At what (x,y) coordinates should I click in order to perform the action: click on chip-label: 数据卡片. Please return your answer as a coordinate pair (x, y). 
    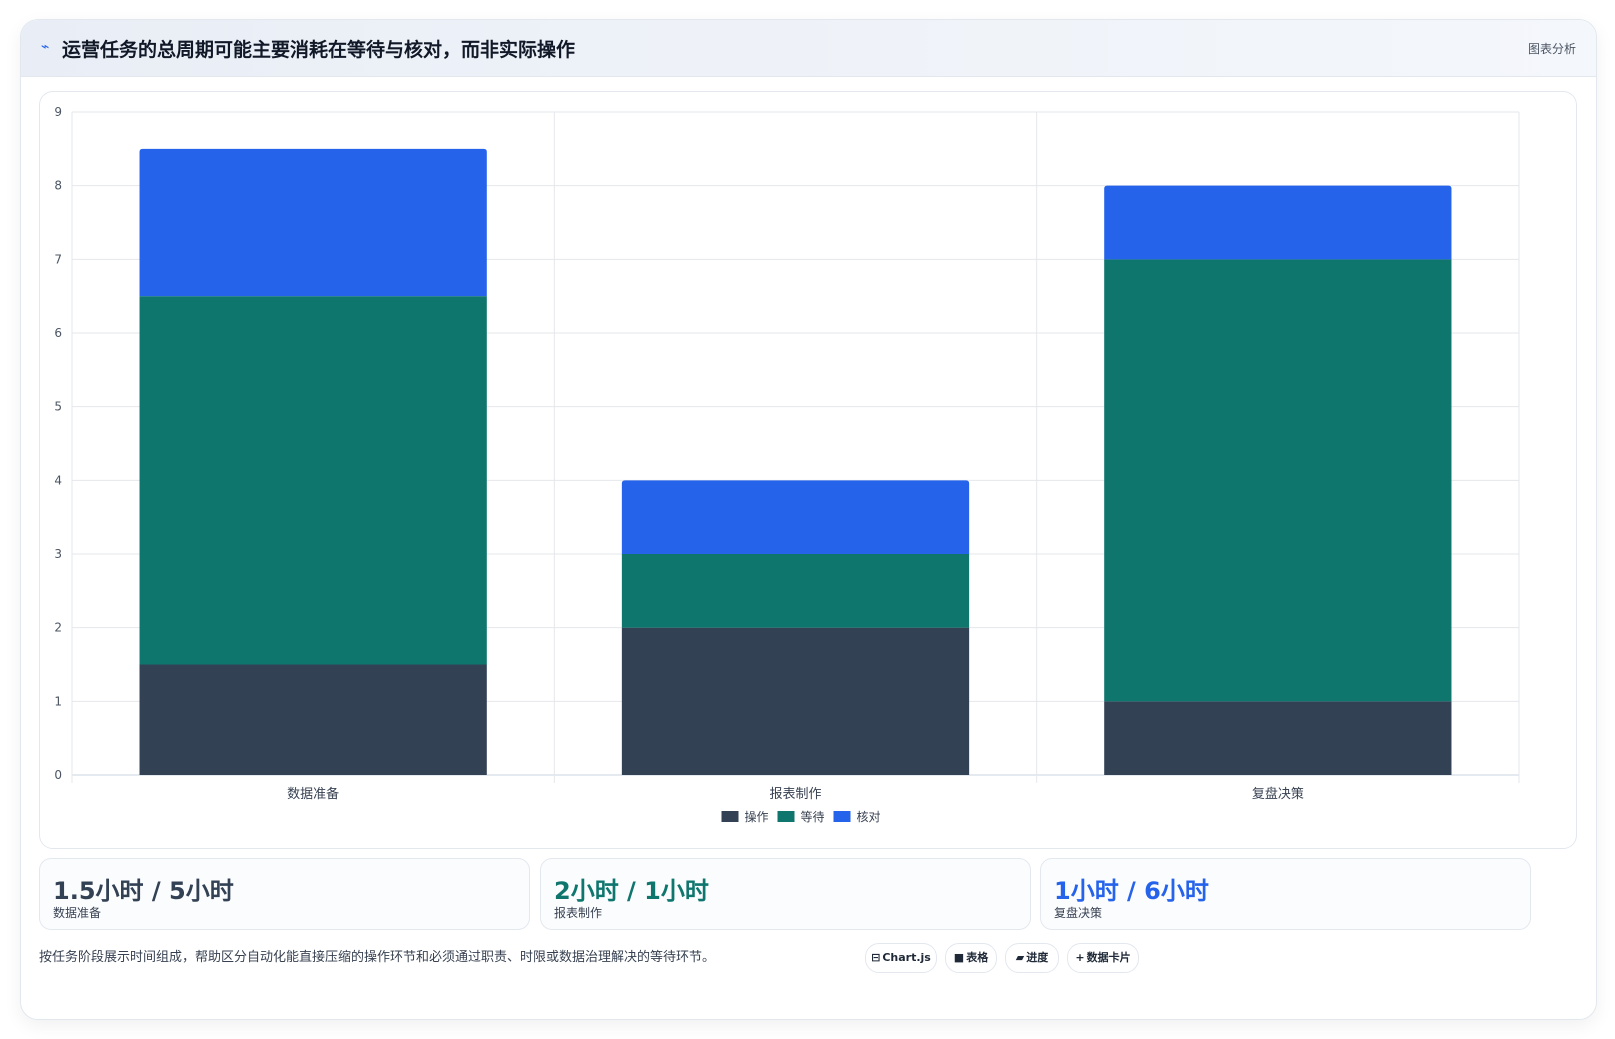
    Looking at the image, I should click on (1108, 957).